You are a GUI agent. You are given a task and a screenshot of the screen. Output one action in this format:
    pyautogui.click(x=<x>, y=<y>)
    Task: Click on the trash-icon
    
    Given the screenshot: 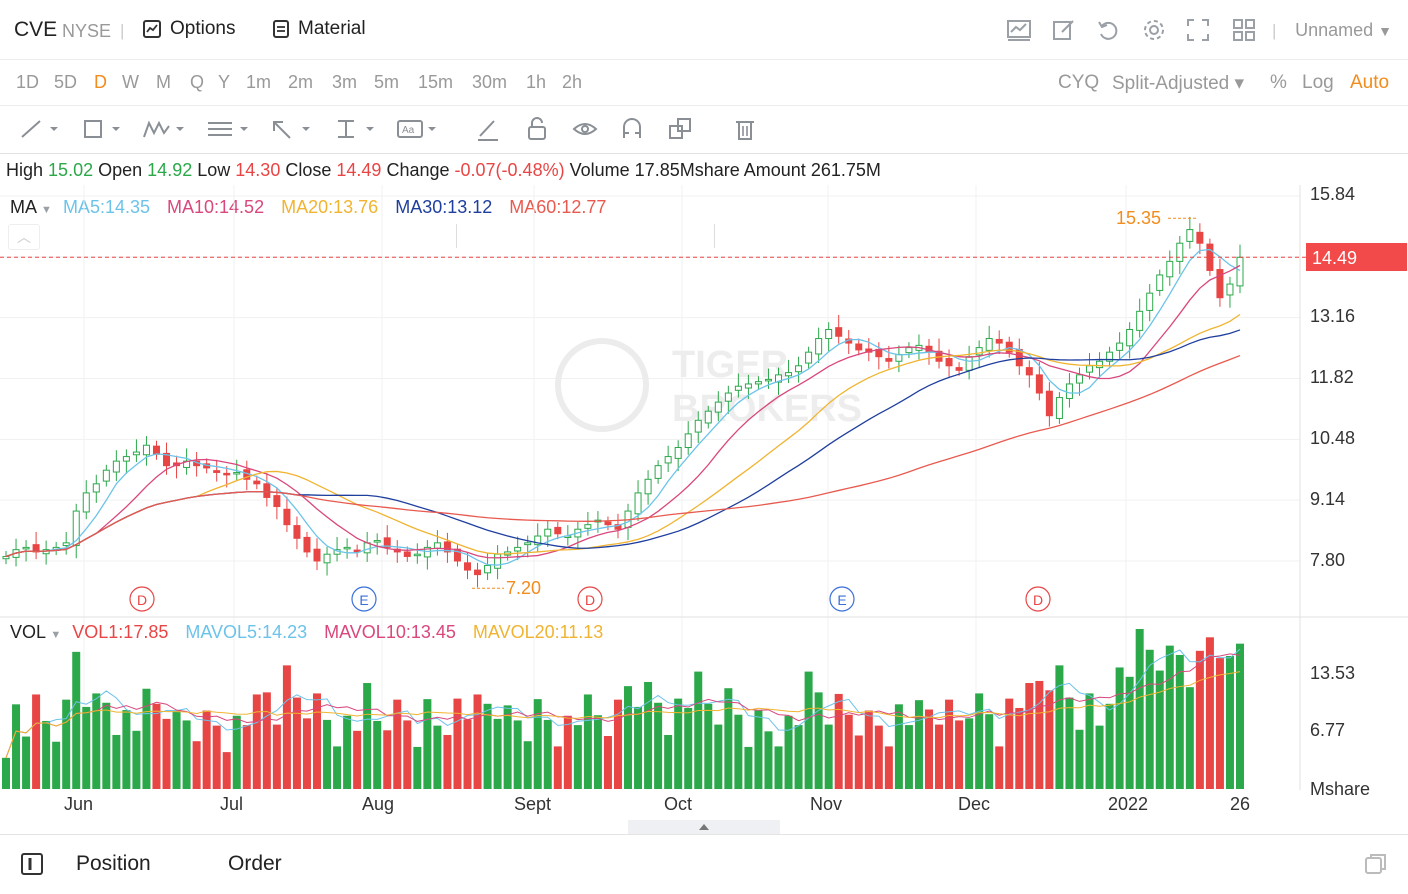 What is the action you would take?
    pyautogui.click(x=745, y=129)
    